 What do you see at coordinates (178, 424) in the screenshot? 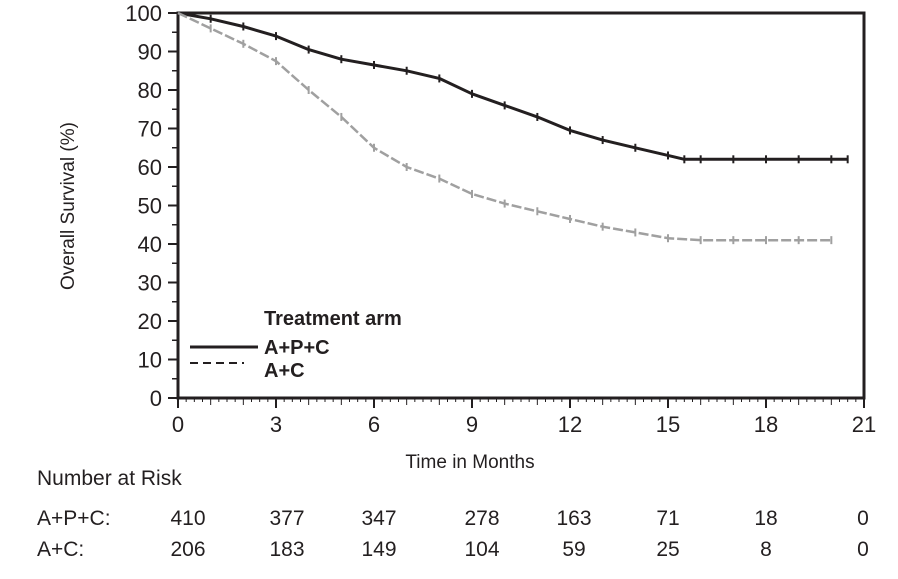
I see `x-tick-label: 0` at bounding box center [178, 424].